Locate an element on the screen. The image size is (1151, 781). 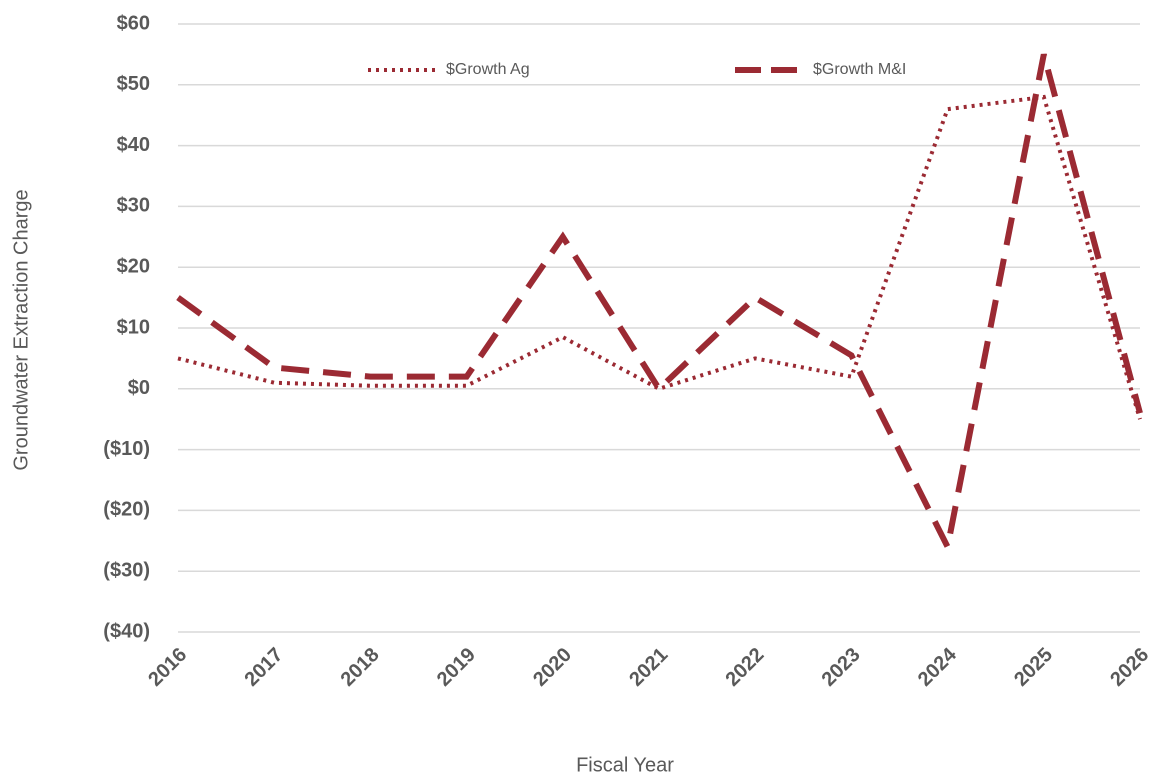
x-tick-label: 2024 is located at coordinates (938, 667).